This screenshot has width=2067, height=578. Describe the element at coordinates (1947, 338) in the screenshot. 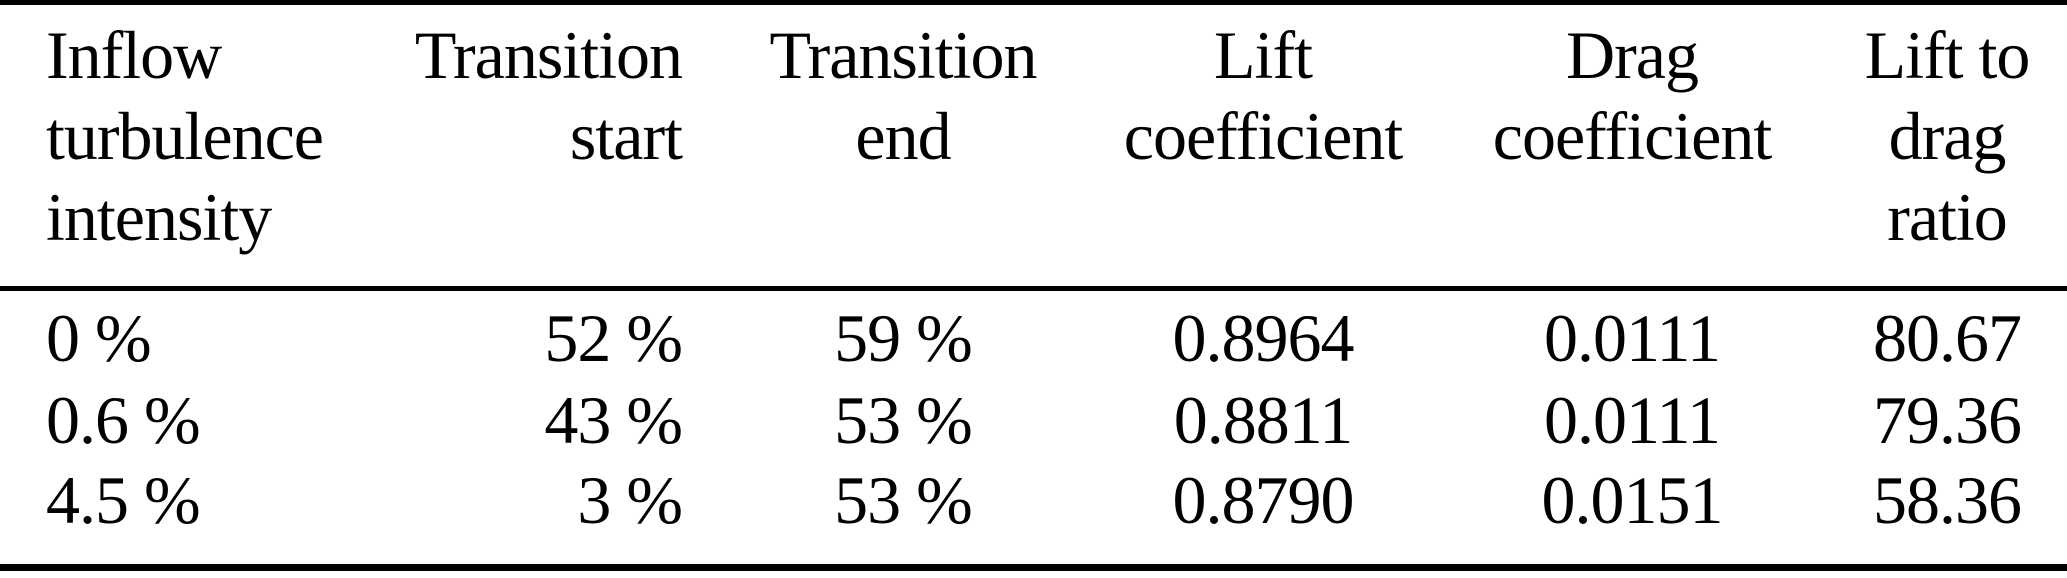

I see `cell-lift-to-drag-ratio: 80.67` at that location.